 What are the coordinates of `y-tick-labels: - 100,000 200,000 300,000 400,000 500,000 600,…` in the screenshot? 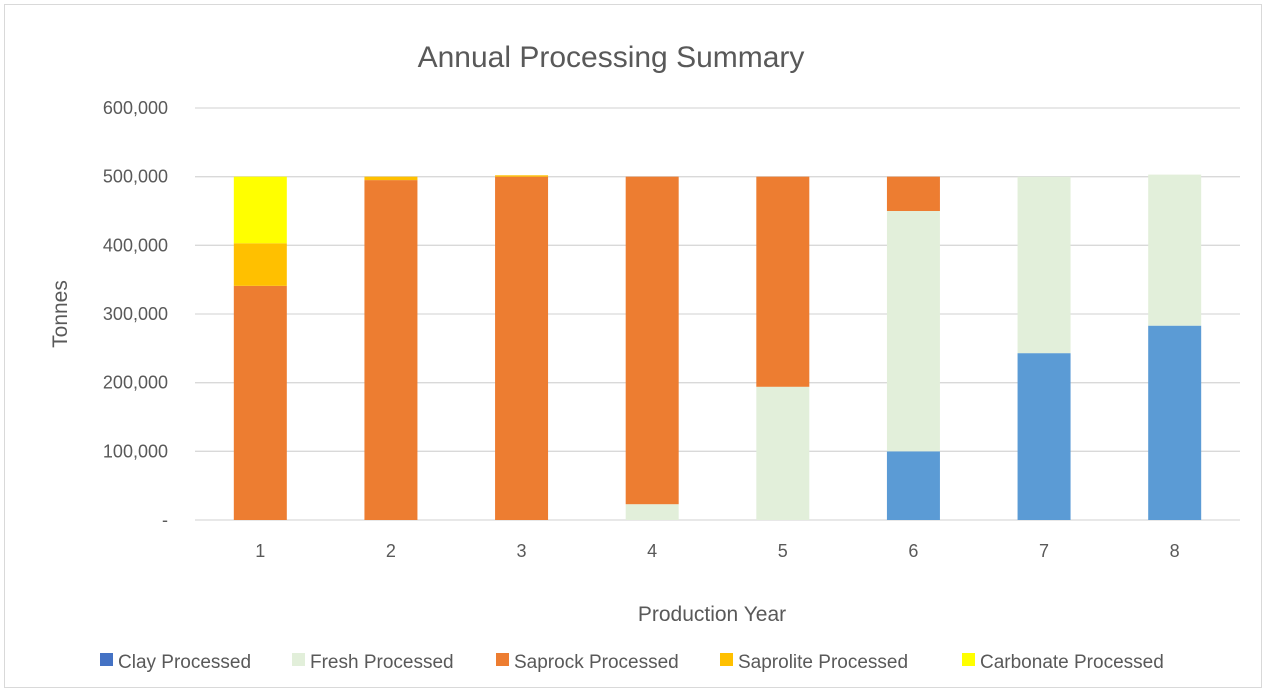 It's located at (135, 314).